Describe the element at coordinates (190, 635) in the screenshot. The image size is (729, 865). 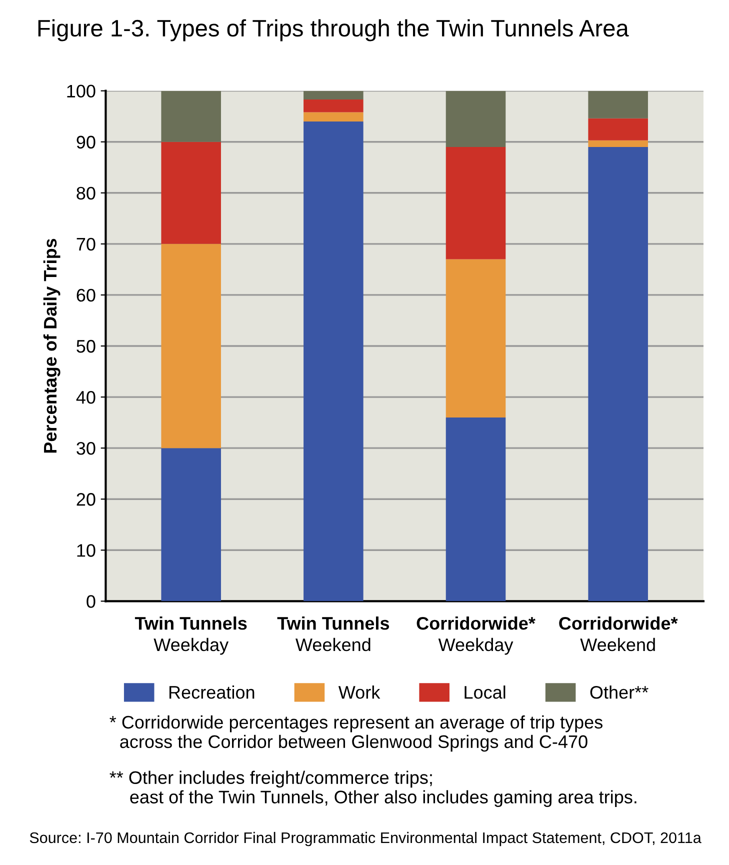
I see `x-tick-label: Twin Tunnels Weekday` at that location.